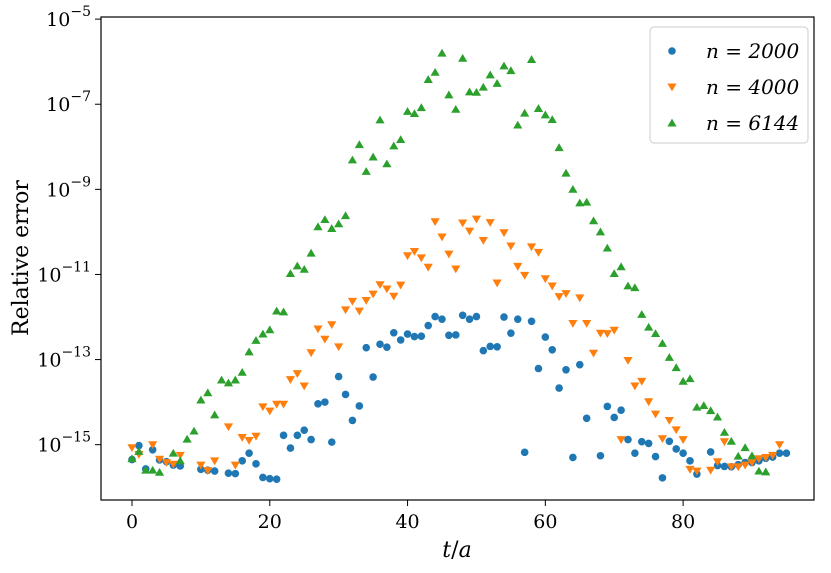 This screenshot has width=831, height=573. What do you see at coordinates (80, 182) in the screenshot?
I see `y-tick-label-exponent: −9` at bounding box center [80, 182].